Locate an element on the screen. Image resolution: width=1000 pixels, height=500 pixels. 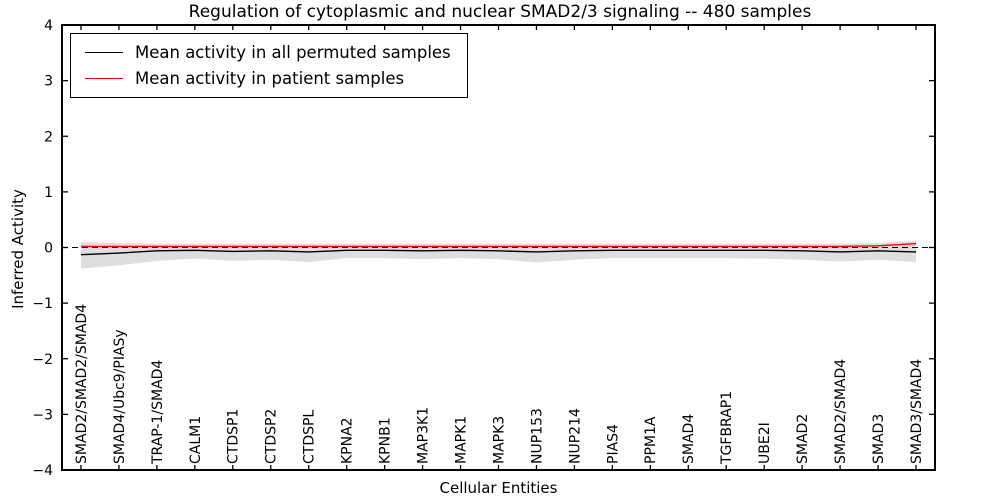
x-tick-label: CTDSPL is located at coordinates (310, 437).